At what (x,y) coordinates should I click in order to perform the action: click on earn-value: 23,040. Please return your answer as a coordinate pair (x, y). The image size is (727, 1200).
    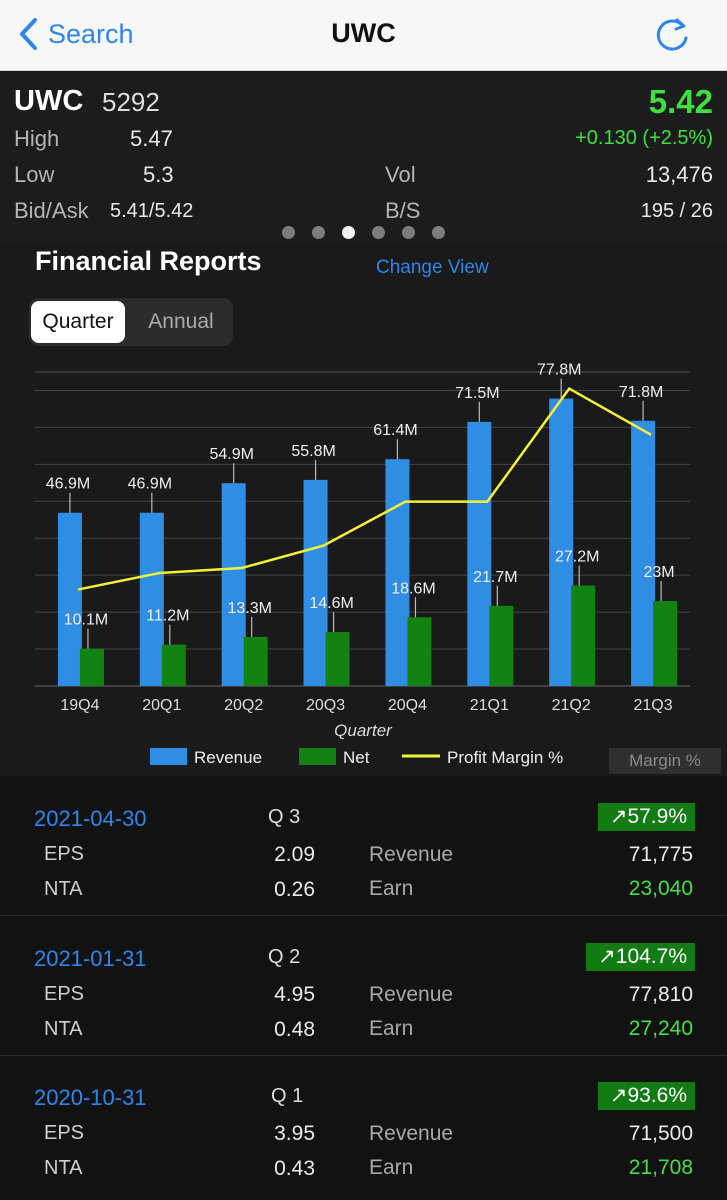
    Looking at the image, I should click on (660, 888).